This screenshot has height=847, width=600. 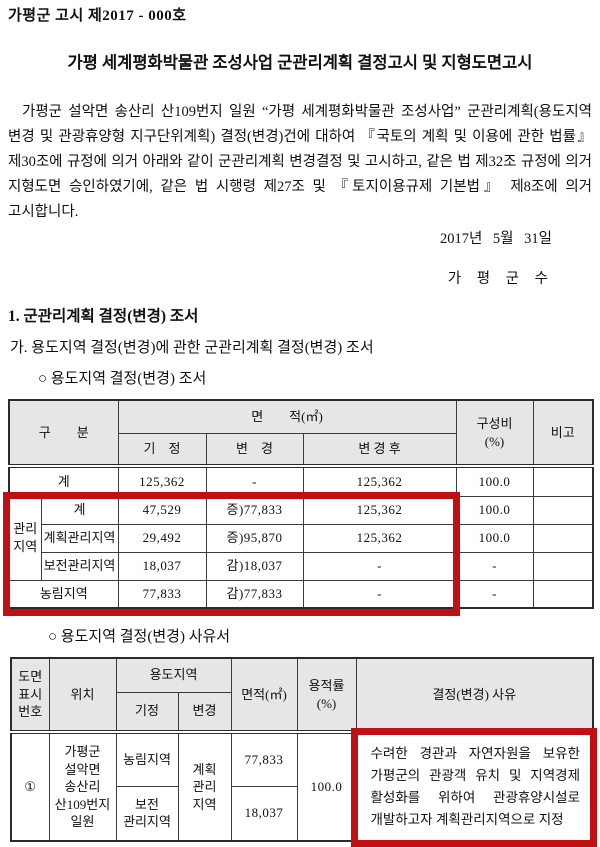 I want to click on cell-location: 가평군 설악면 송산리 산109번지 일원, so click(x=82, y=786).